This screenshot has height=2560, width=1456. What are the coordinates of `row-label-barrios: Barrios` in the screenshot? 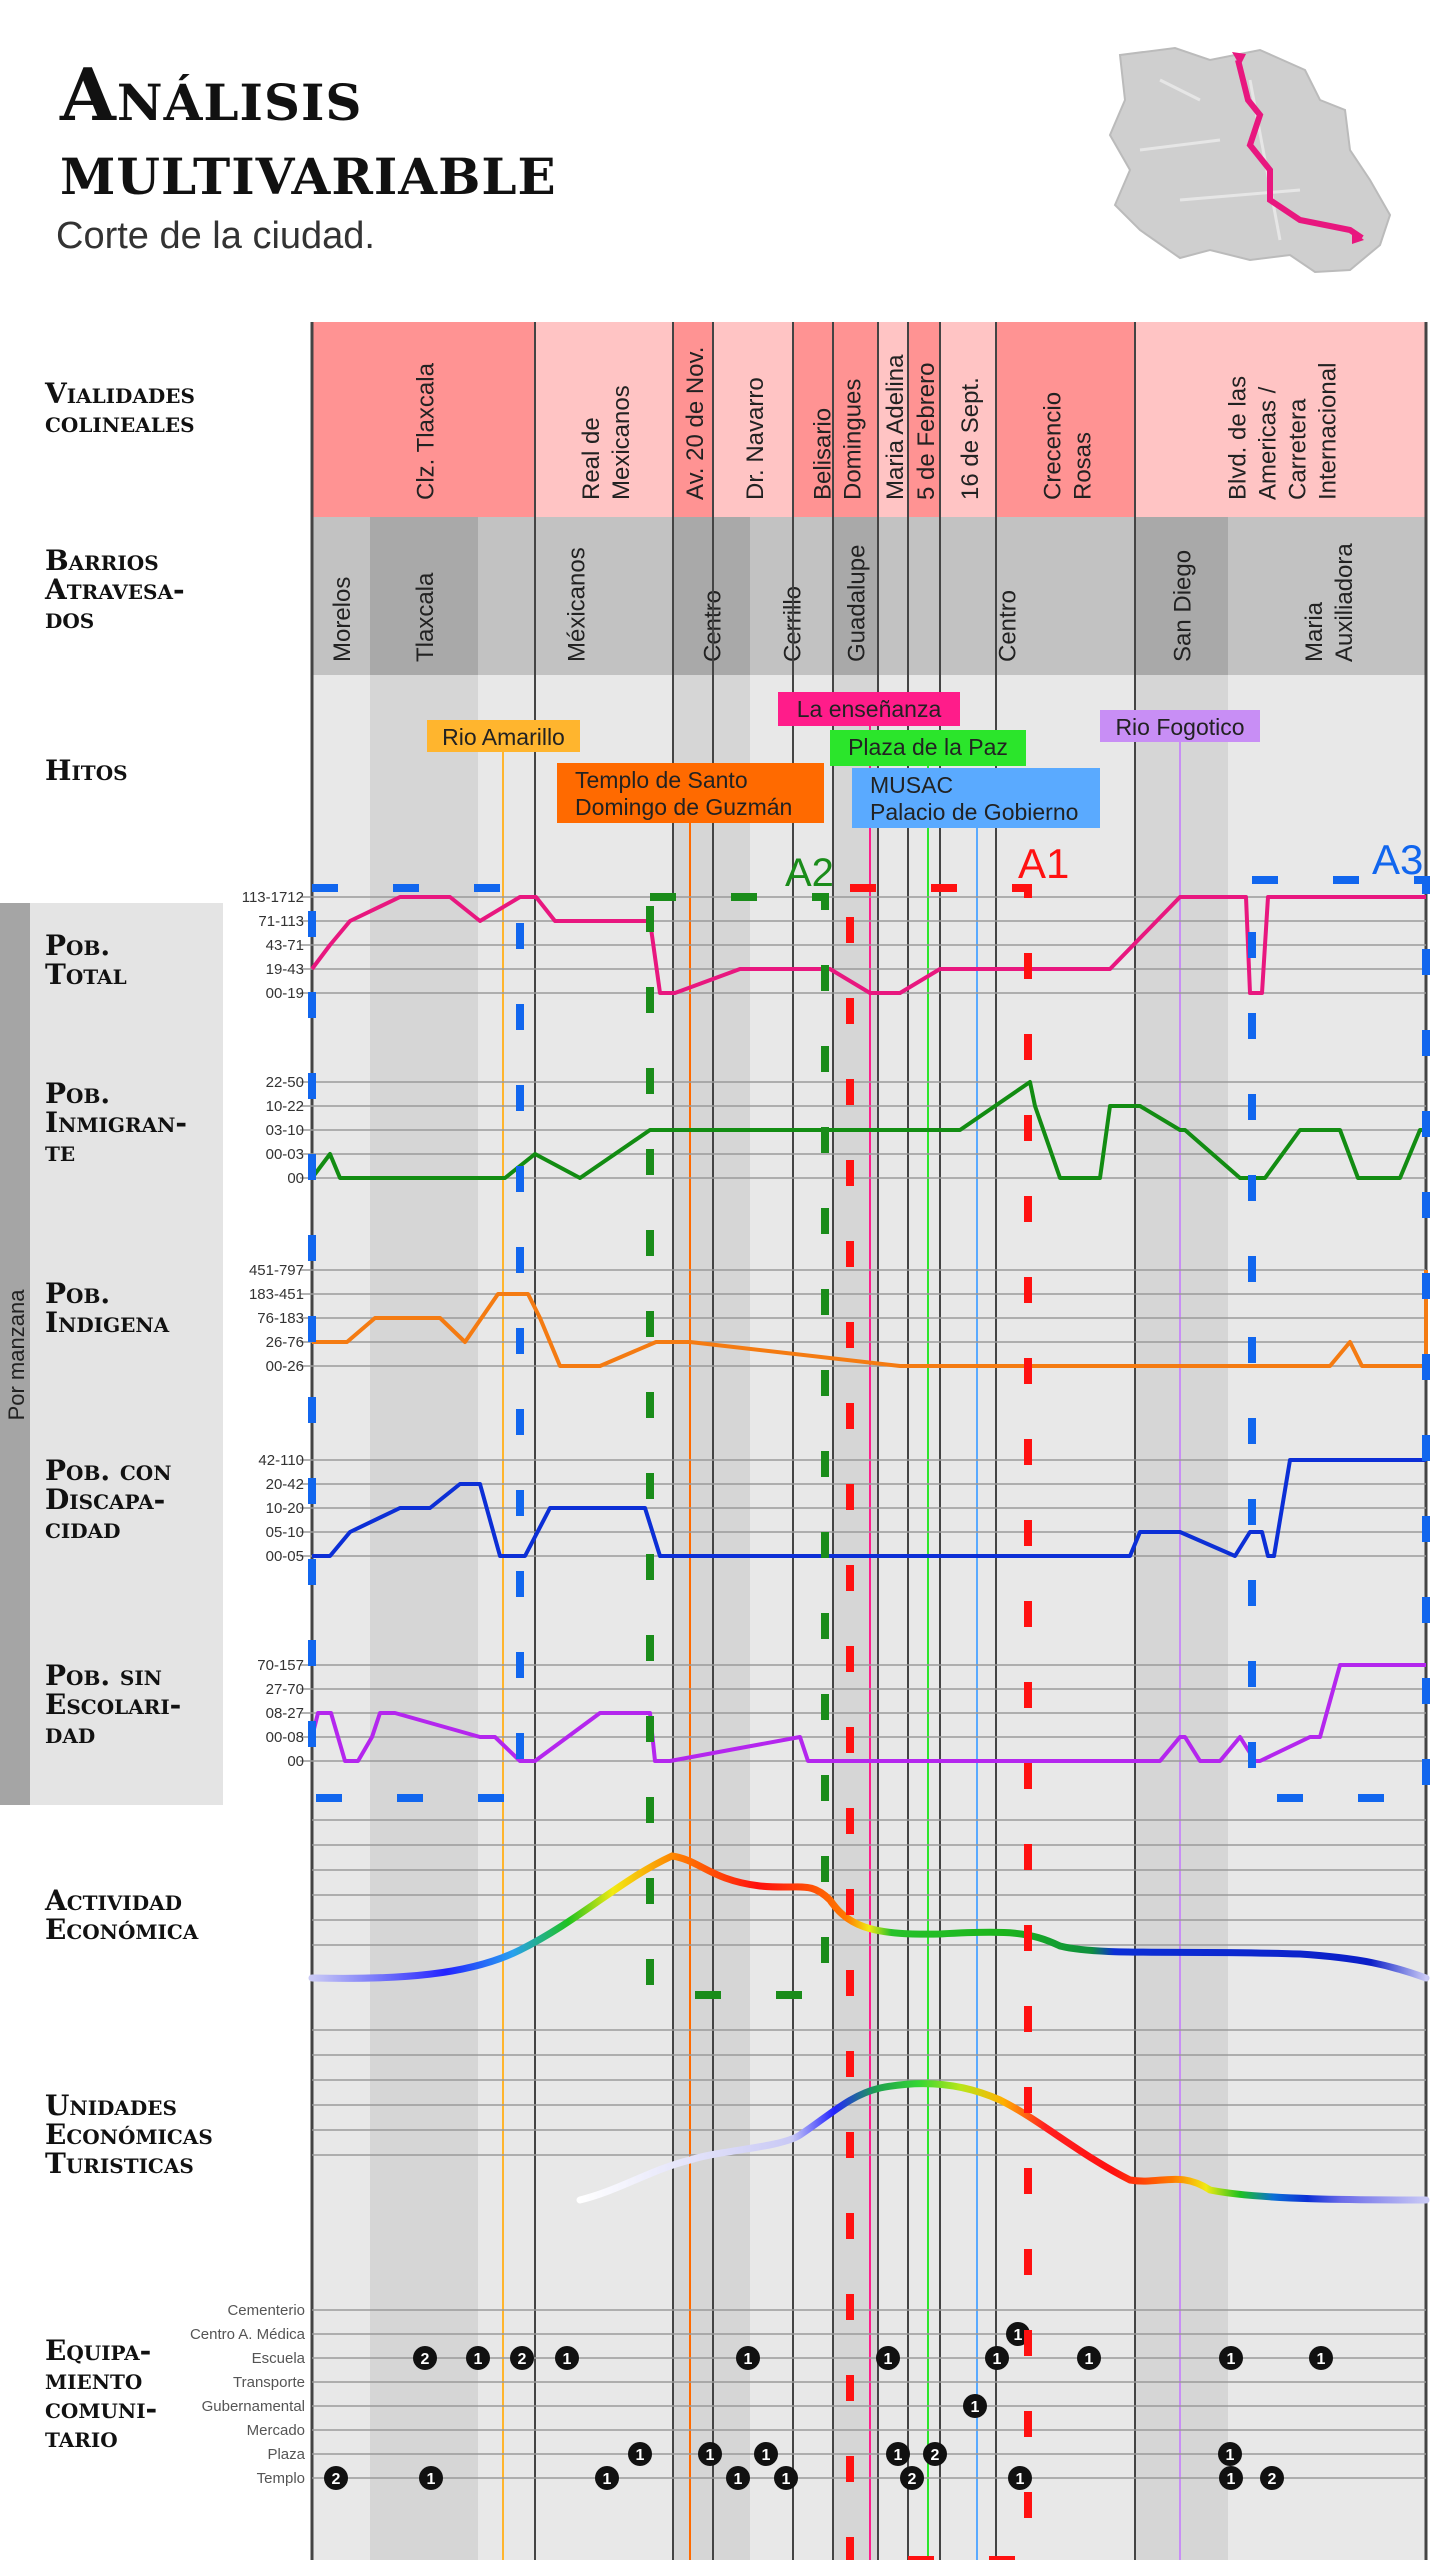 It's located at (102, 560).